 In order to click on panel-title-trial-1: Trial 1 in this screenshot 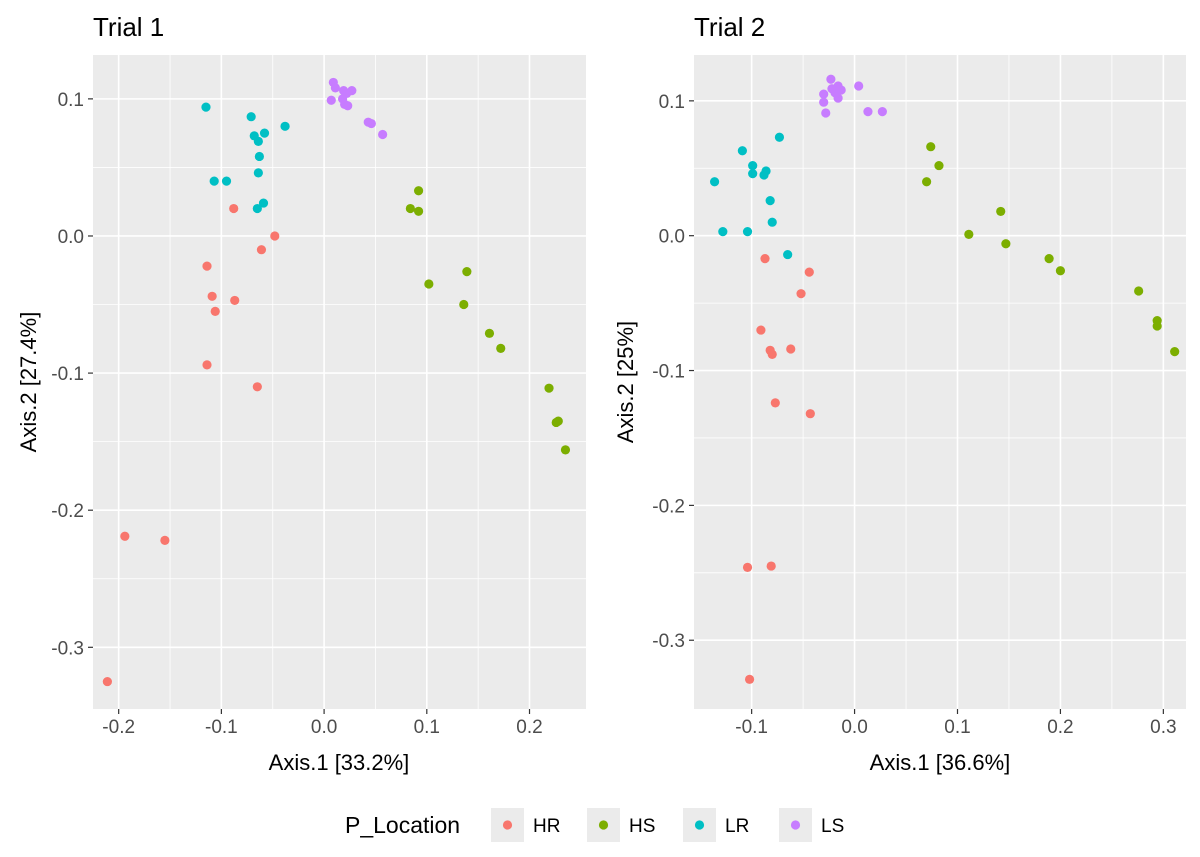, I will do `click(128, 27)`.